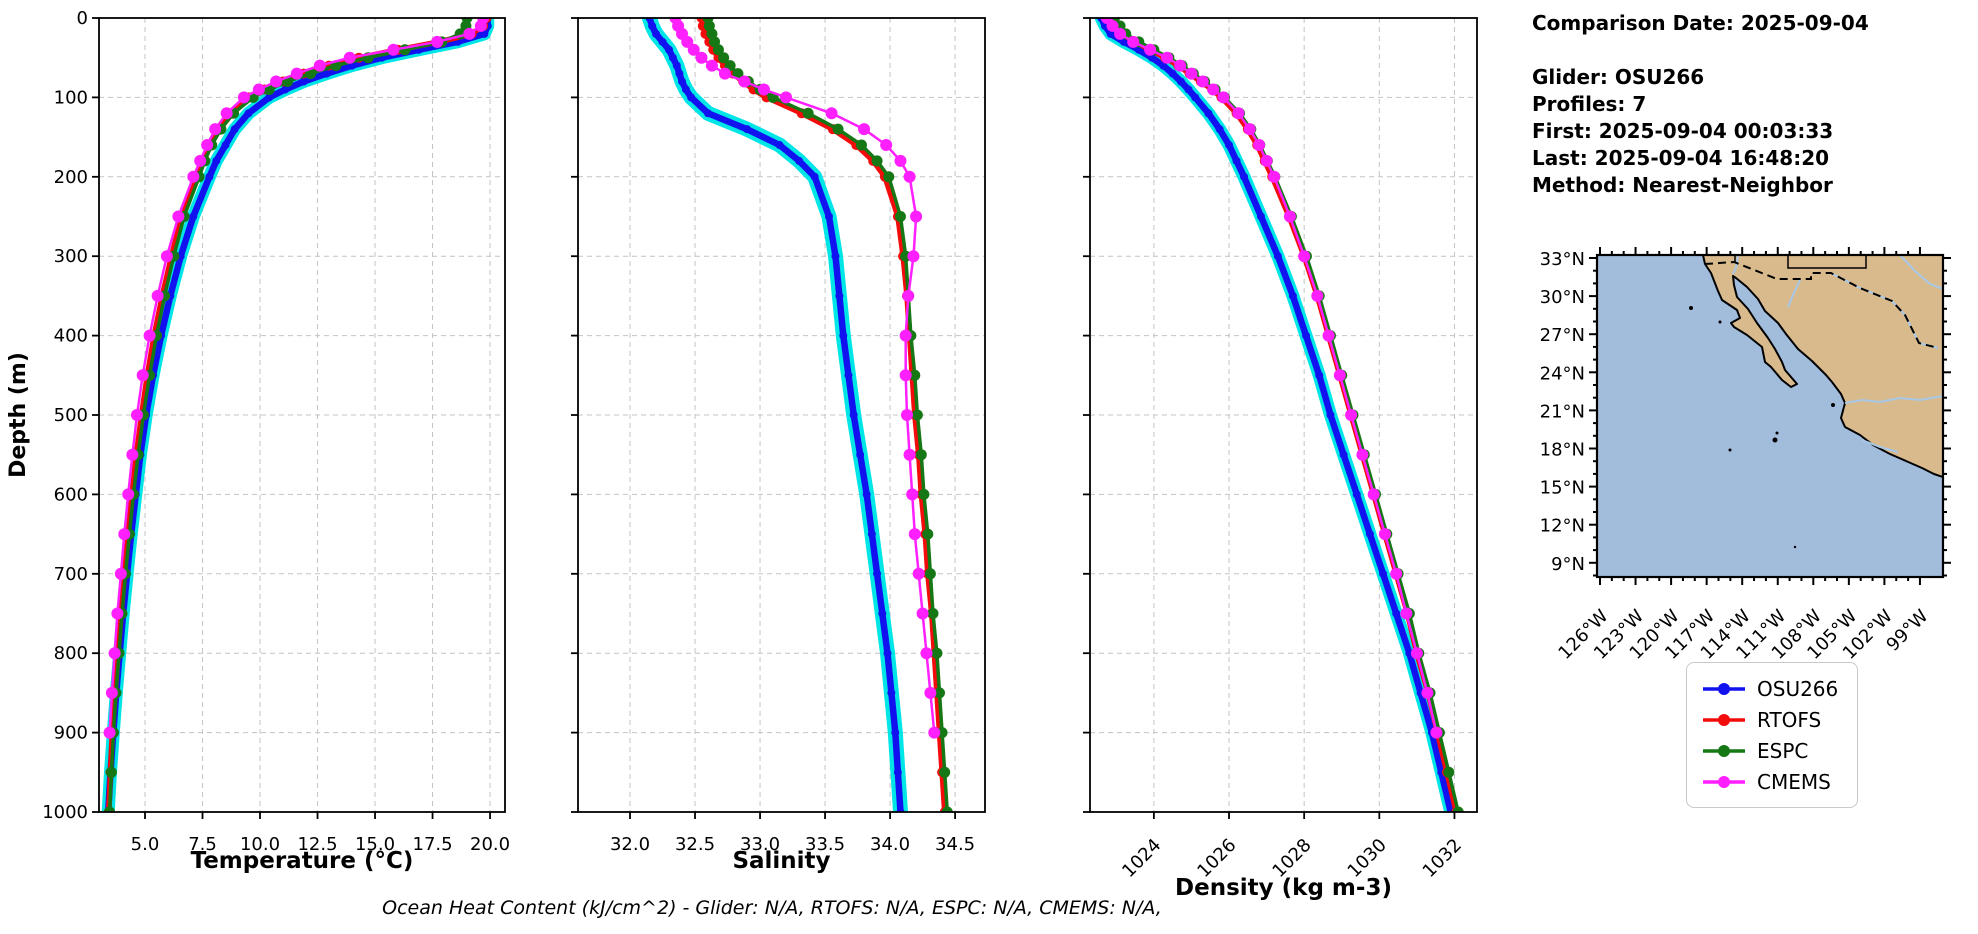 The width and height of the screenshot is (1978, 934). Describe the element at coordinates (260, 844) in the screenshot. I see `svg-text: 10.0` at that location.